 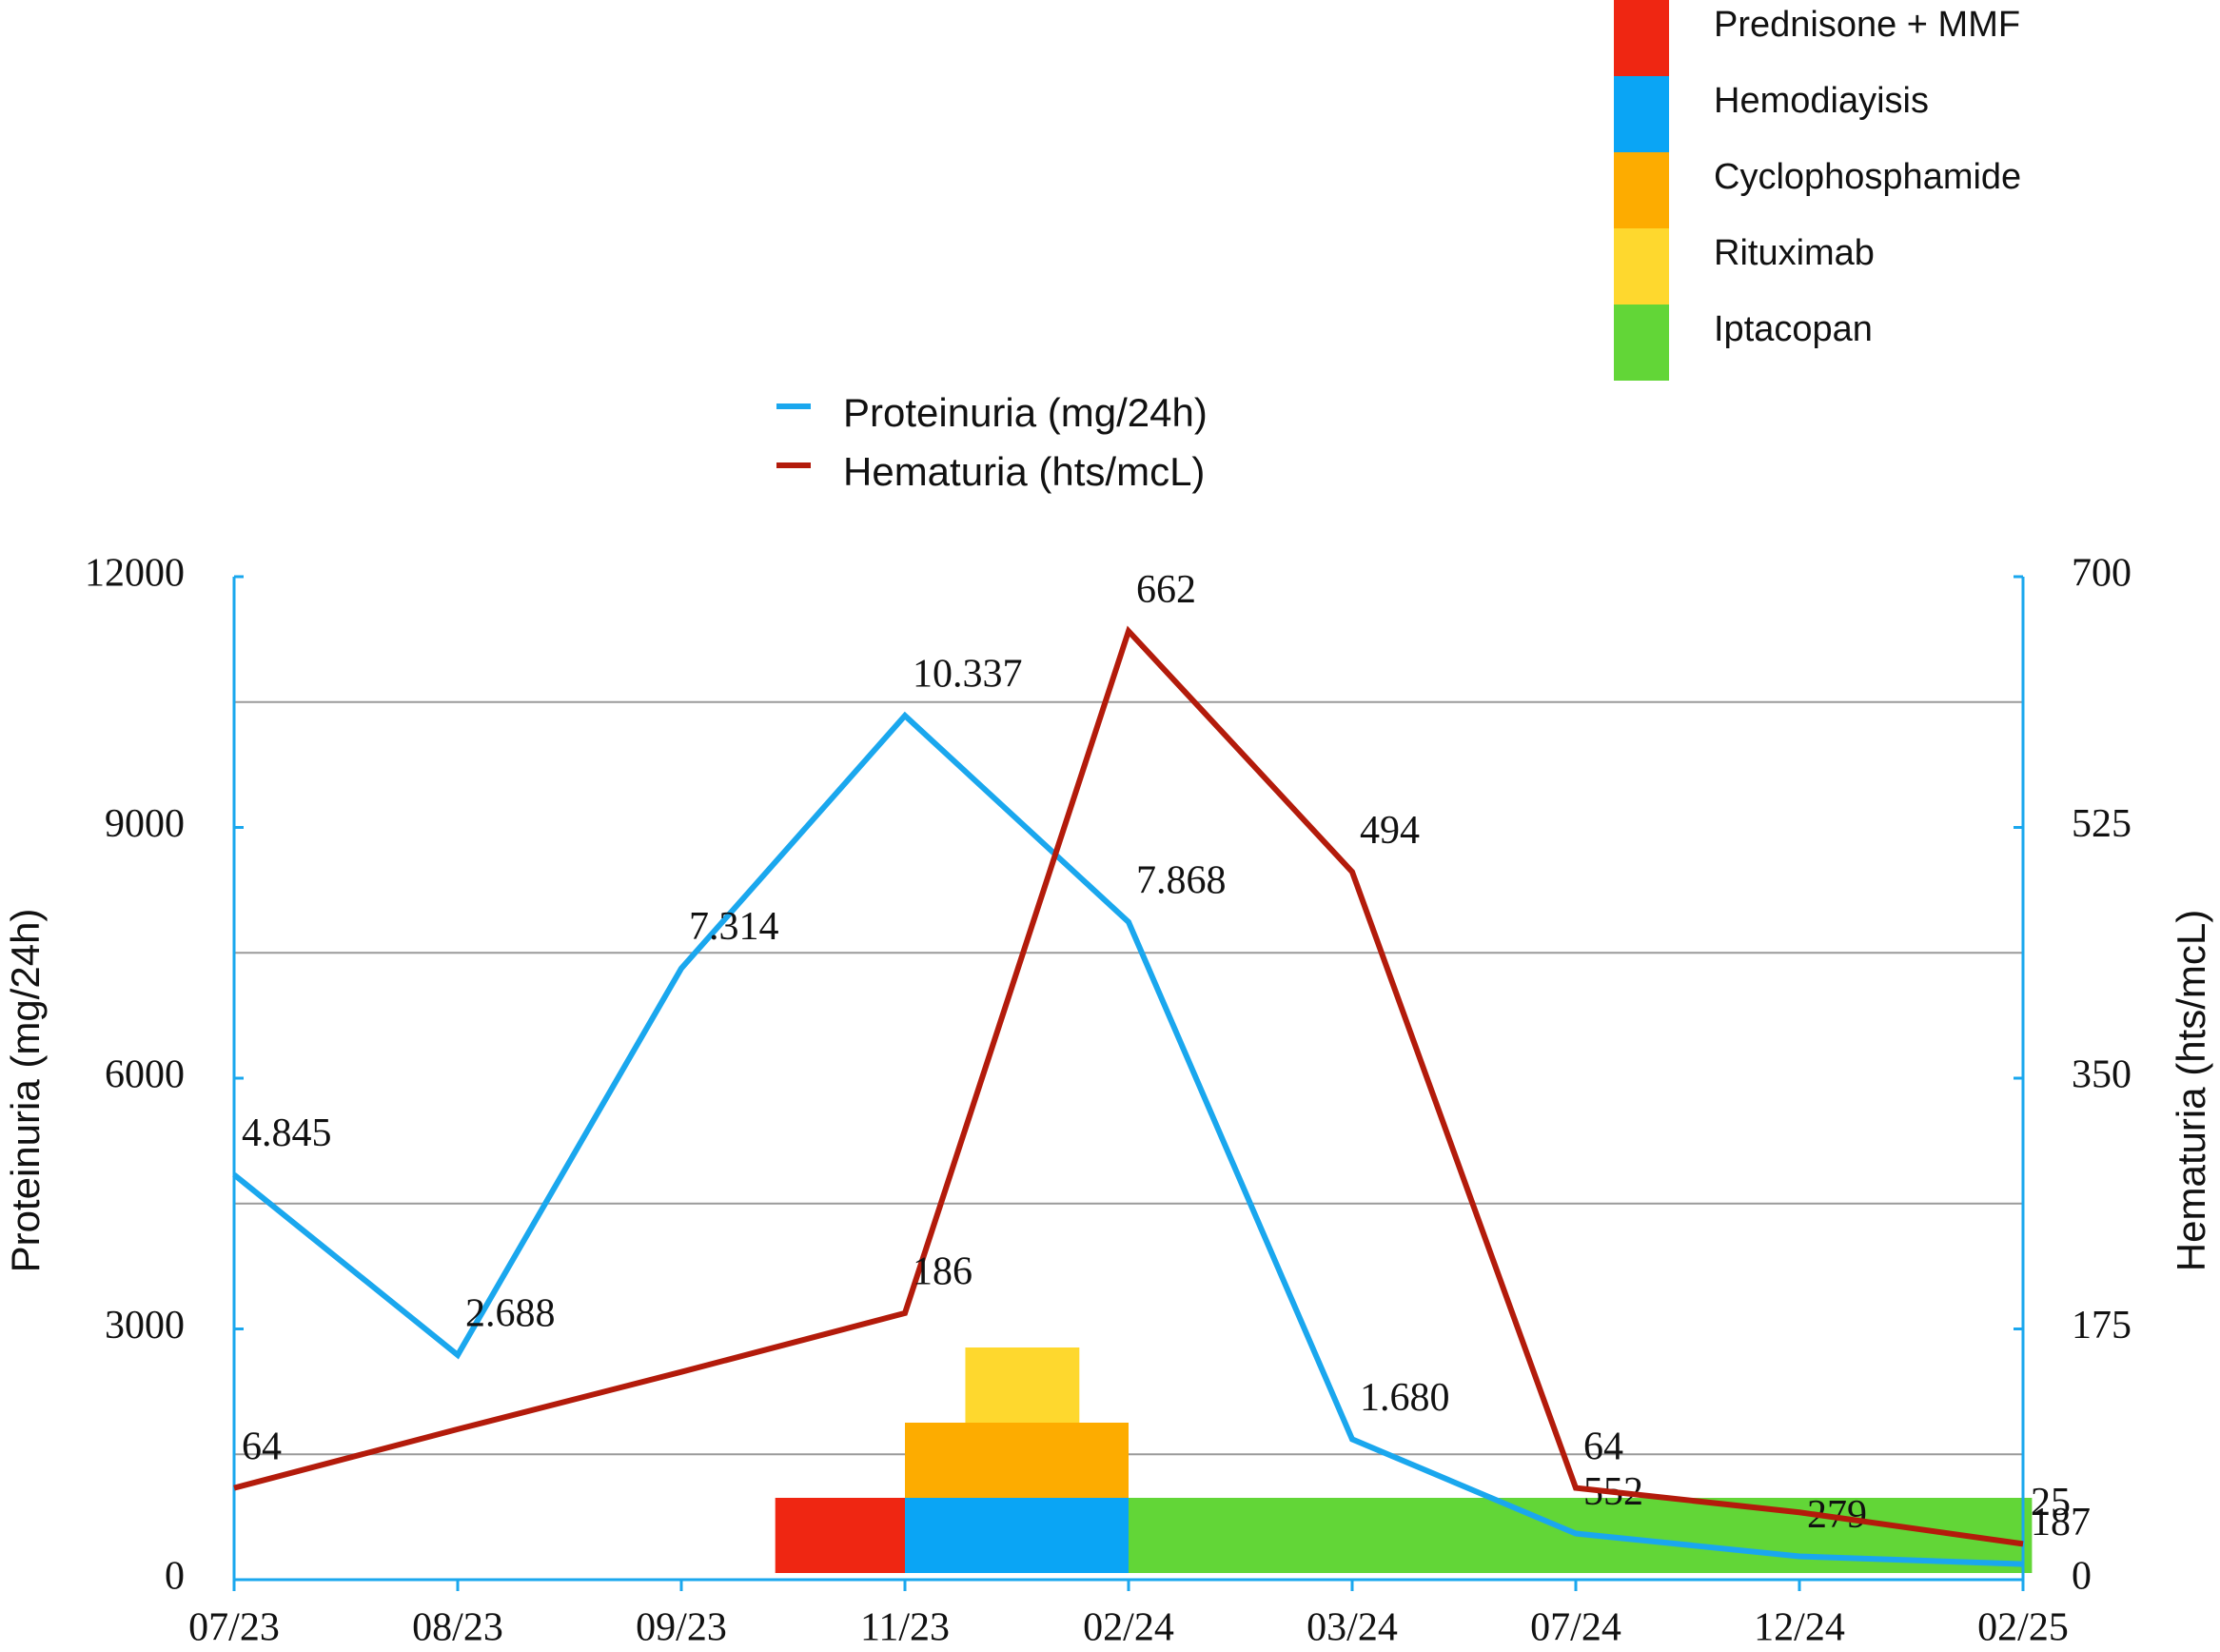 What do you see at coordinates (287, 1133) in the screenshot?
I see `data-label: 4.845` at bounding box center [287, 1133].